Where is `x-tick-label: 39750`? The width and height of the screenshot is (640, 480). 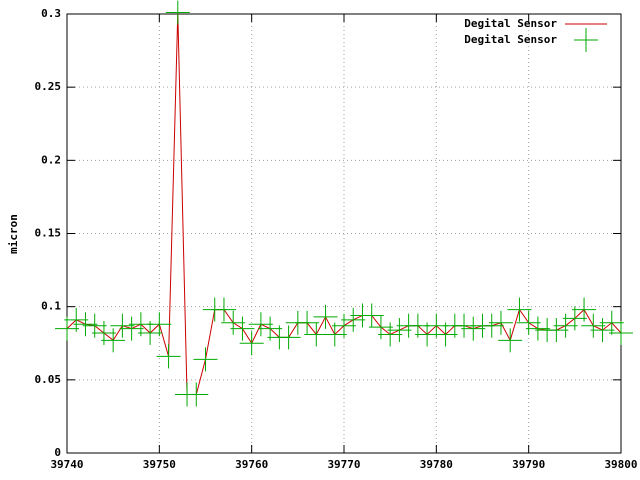
x-tick-label: 39750 is located at coordinates (159, 464).